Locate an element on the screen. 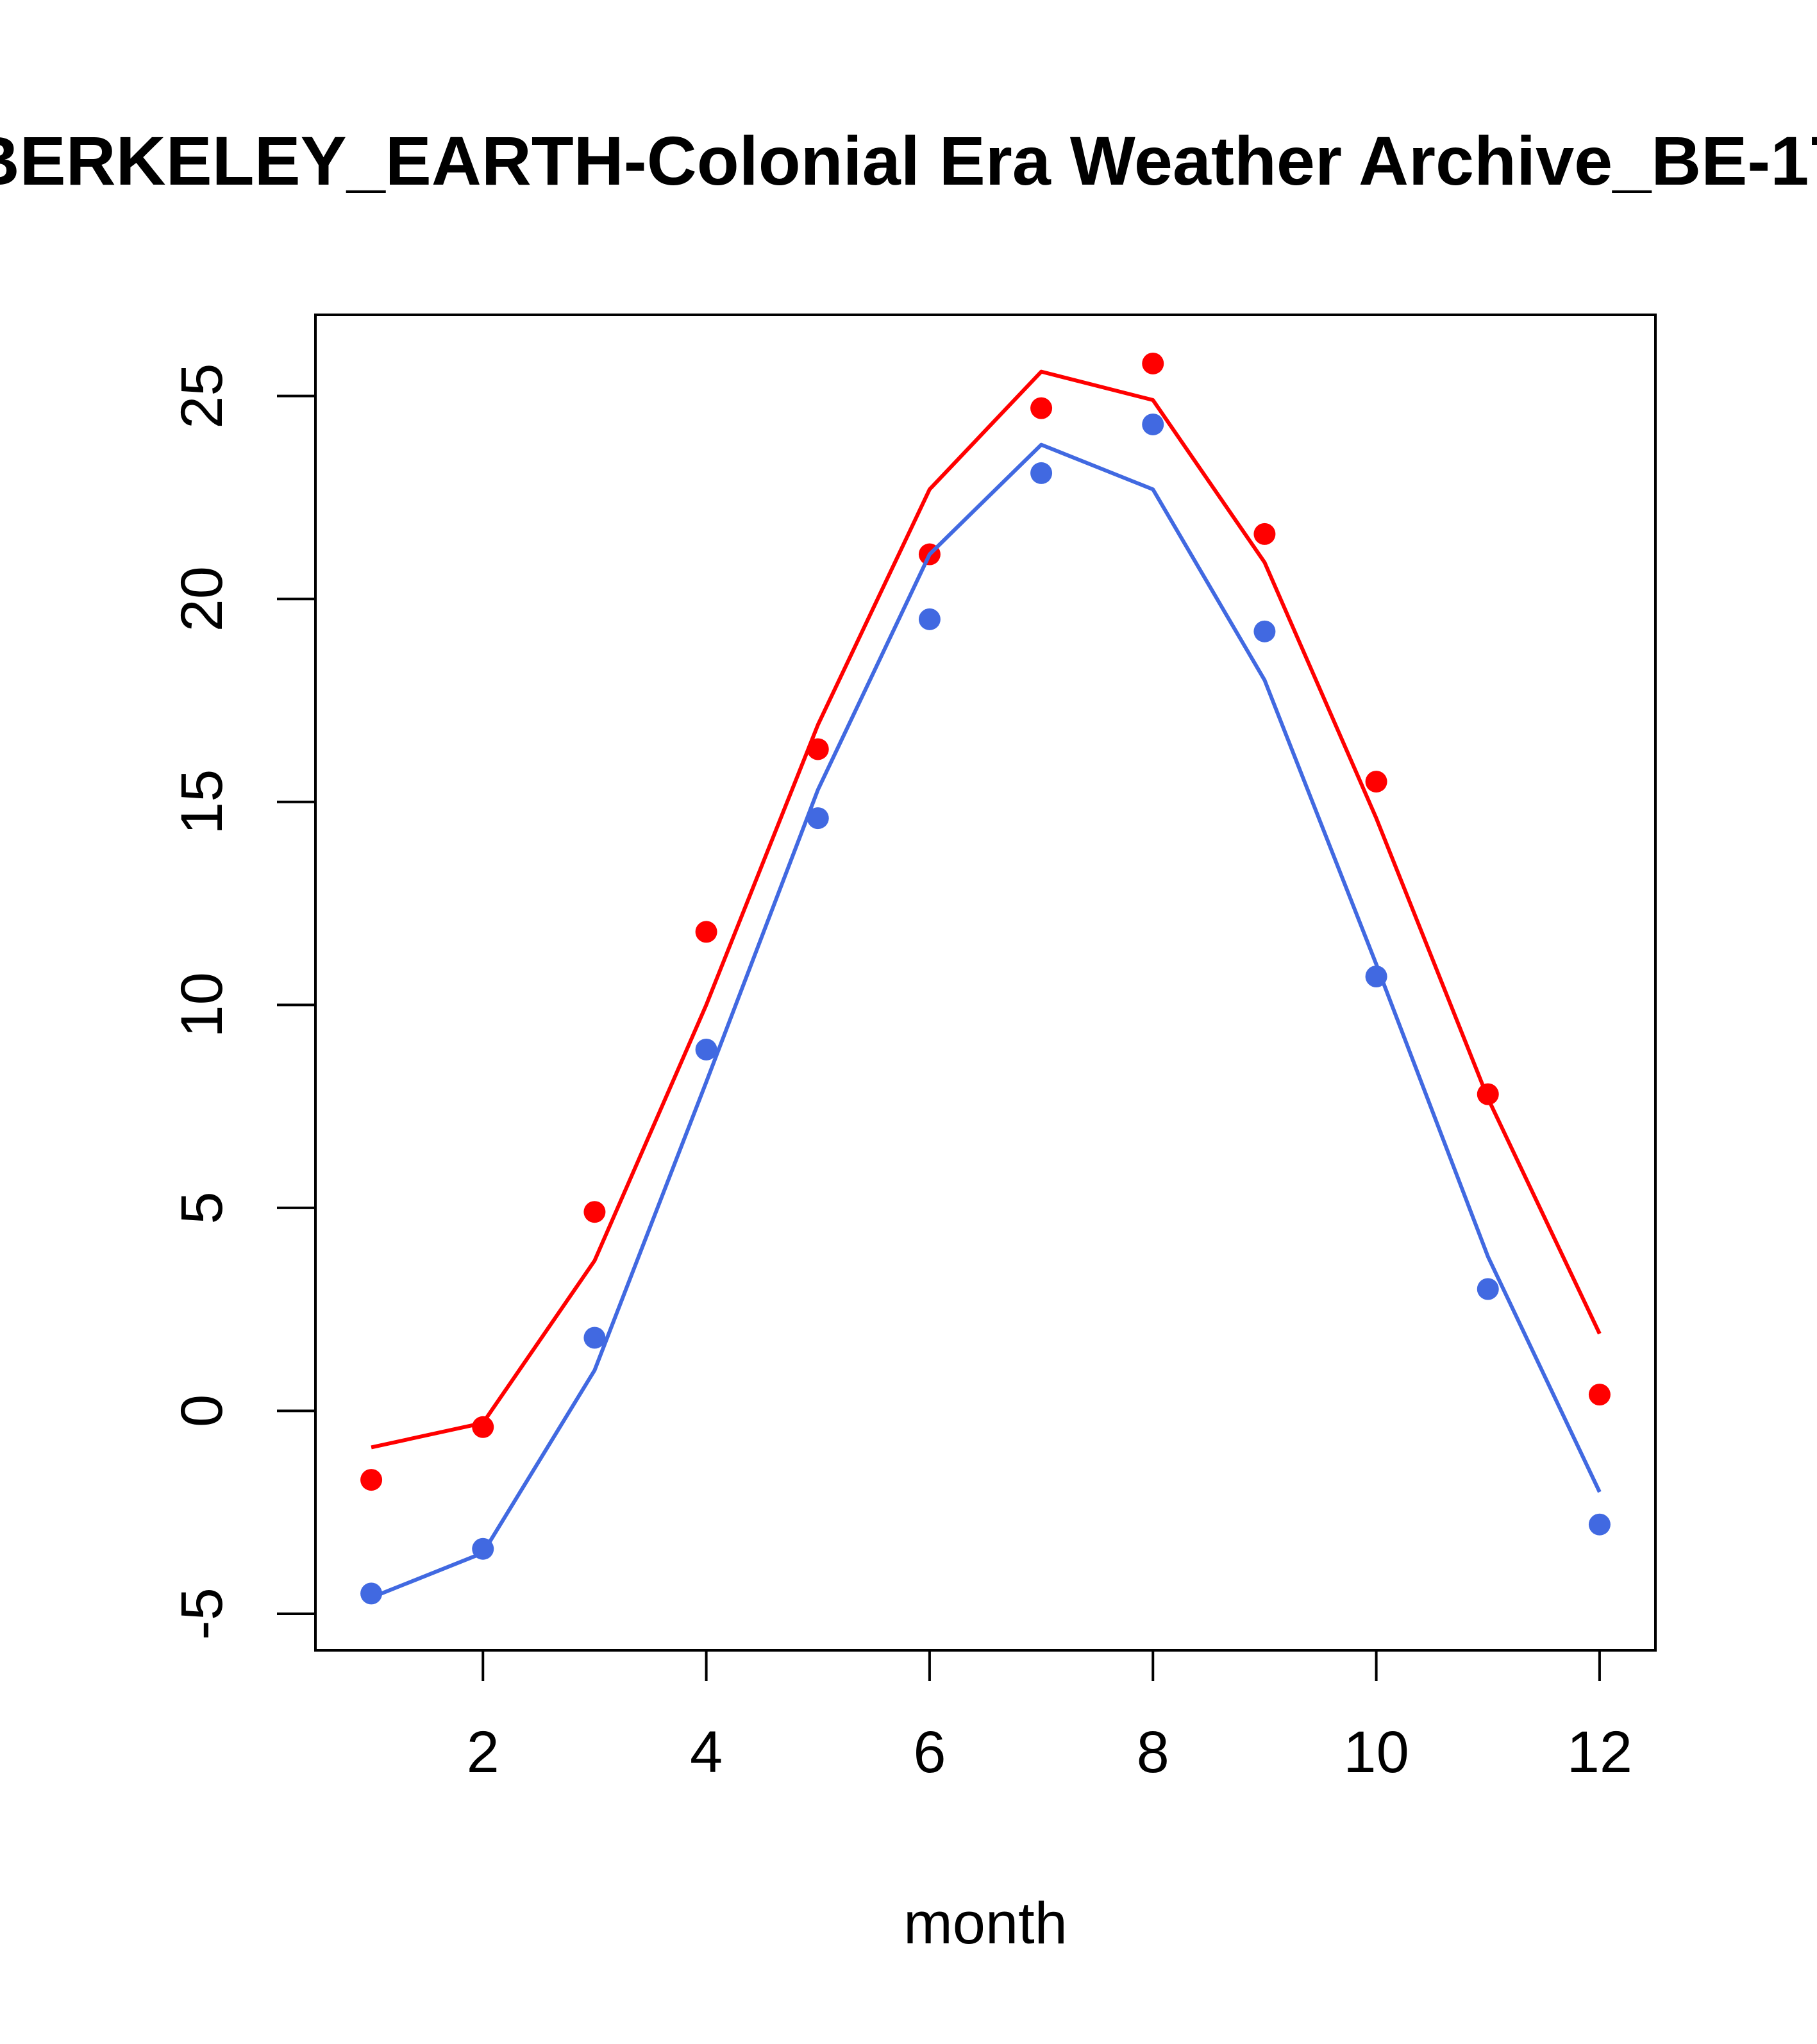 Image resolution: width=1817 pixels, height=2044 pixels. x-axis-label: month is located at coordinates (986, 1923).